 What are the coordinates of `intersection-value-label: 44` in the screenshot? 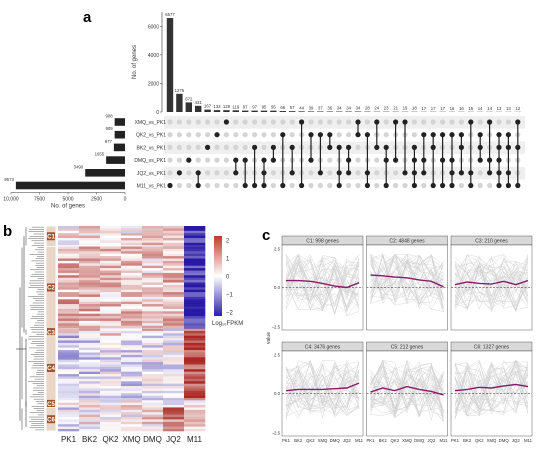 It's located at (301, 107).